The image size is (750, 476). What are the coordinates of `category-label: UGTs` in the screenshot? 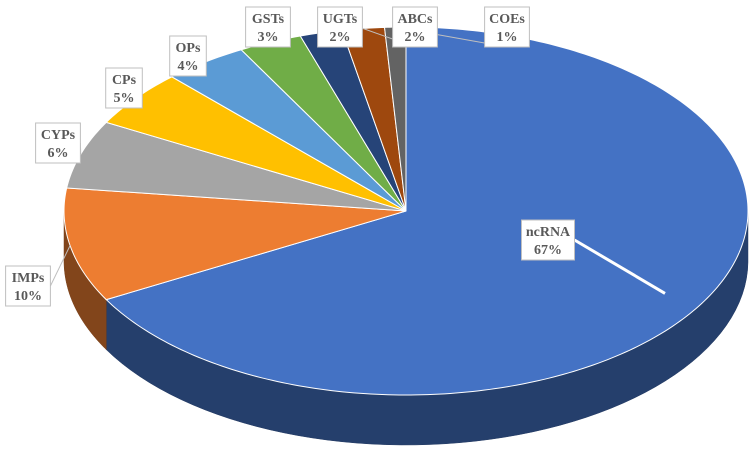 It's located at (340, 19).